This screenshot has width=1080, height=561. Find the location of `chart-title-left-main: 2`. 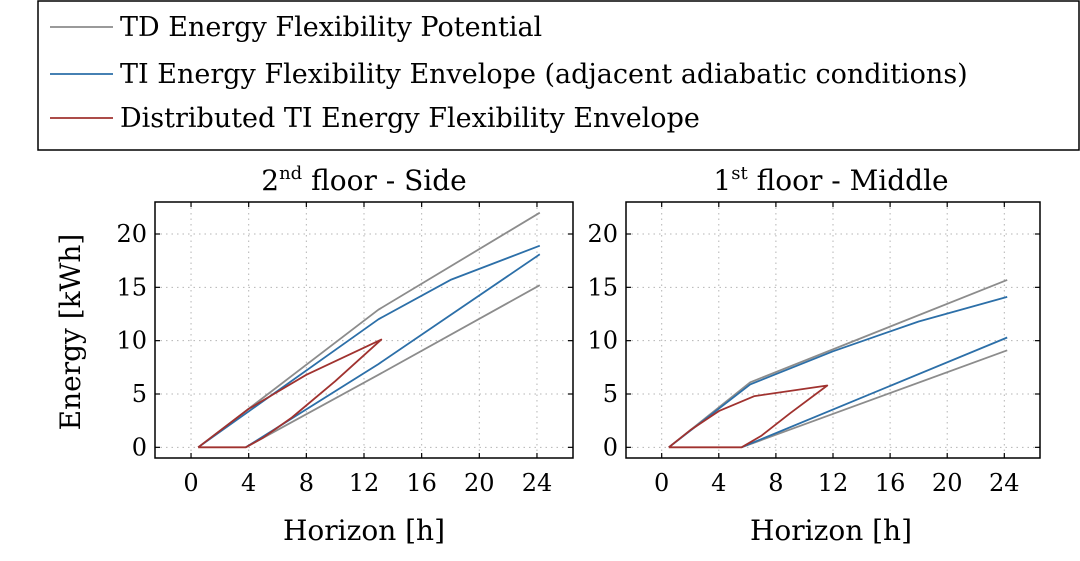

chart-title-left-main: 2 is located at coordinates (270, 180).